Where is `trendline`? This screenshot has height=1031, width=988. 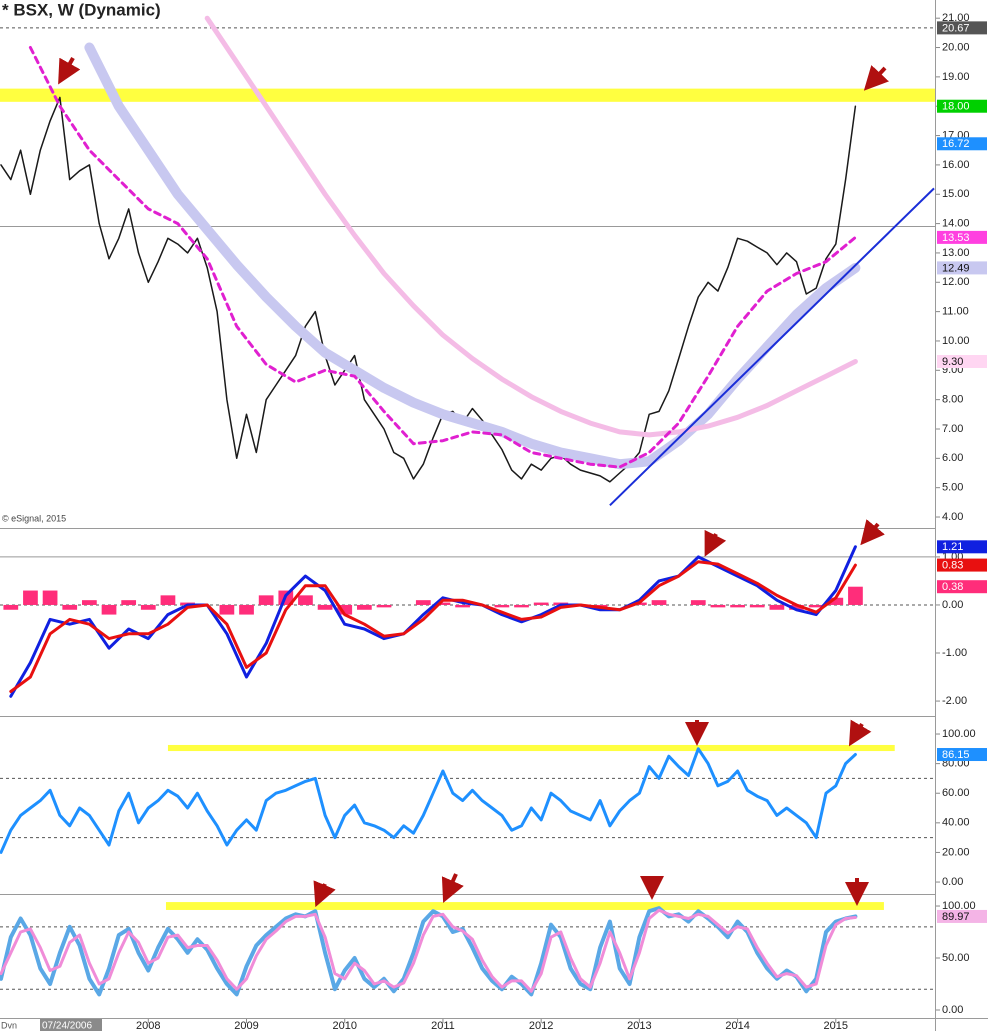 trendline is located at coordinates (772, 347).